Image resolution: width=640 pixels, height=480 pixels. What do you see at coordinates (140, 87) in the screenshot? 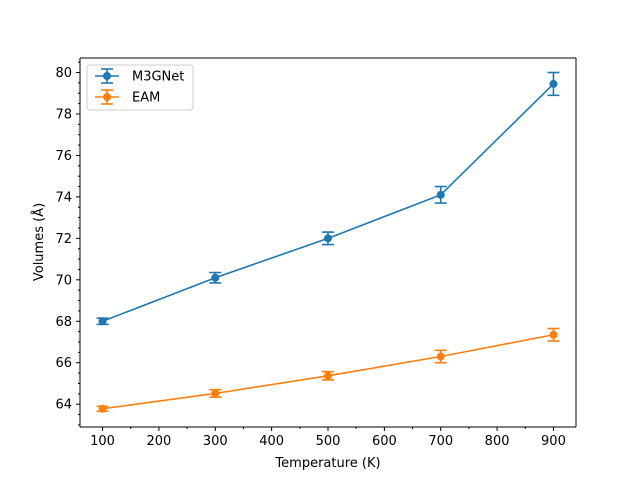
I see `legend: M3GNet EAM` at bounding box center [140, 87].